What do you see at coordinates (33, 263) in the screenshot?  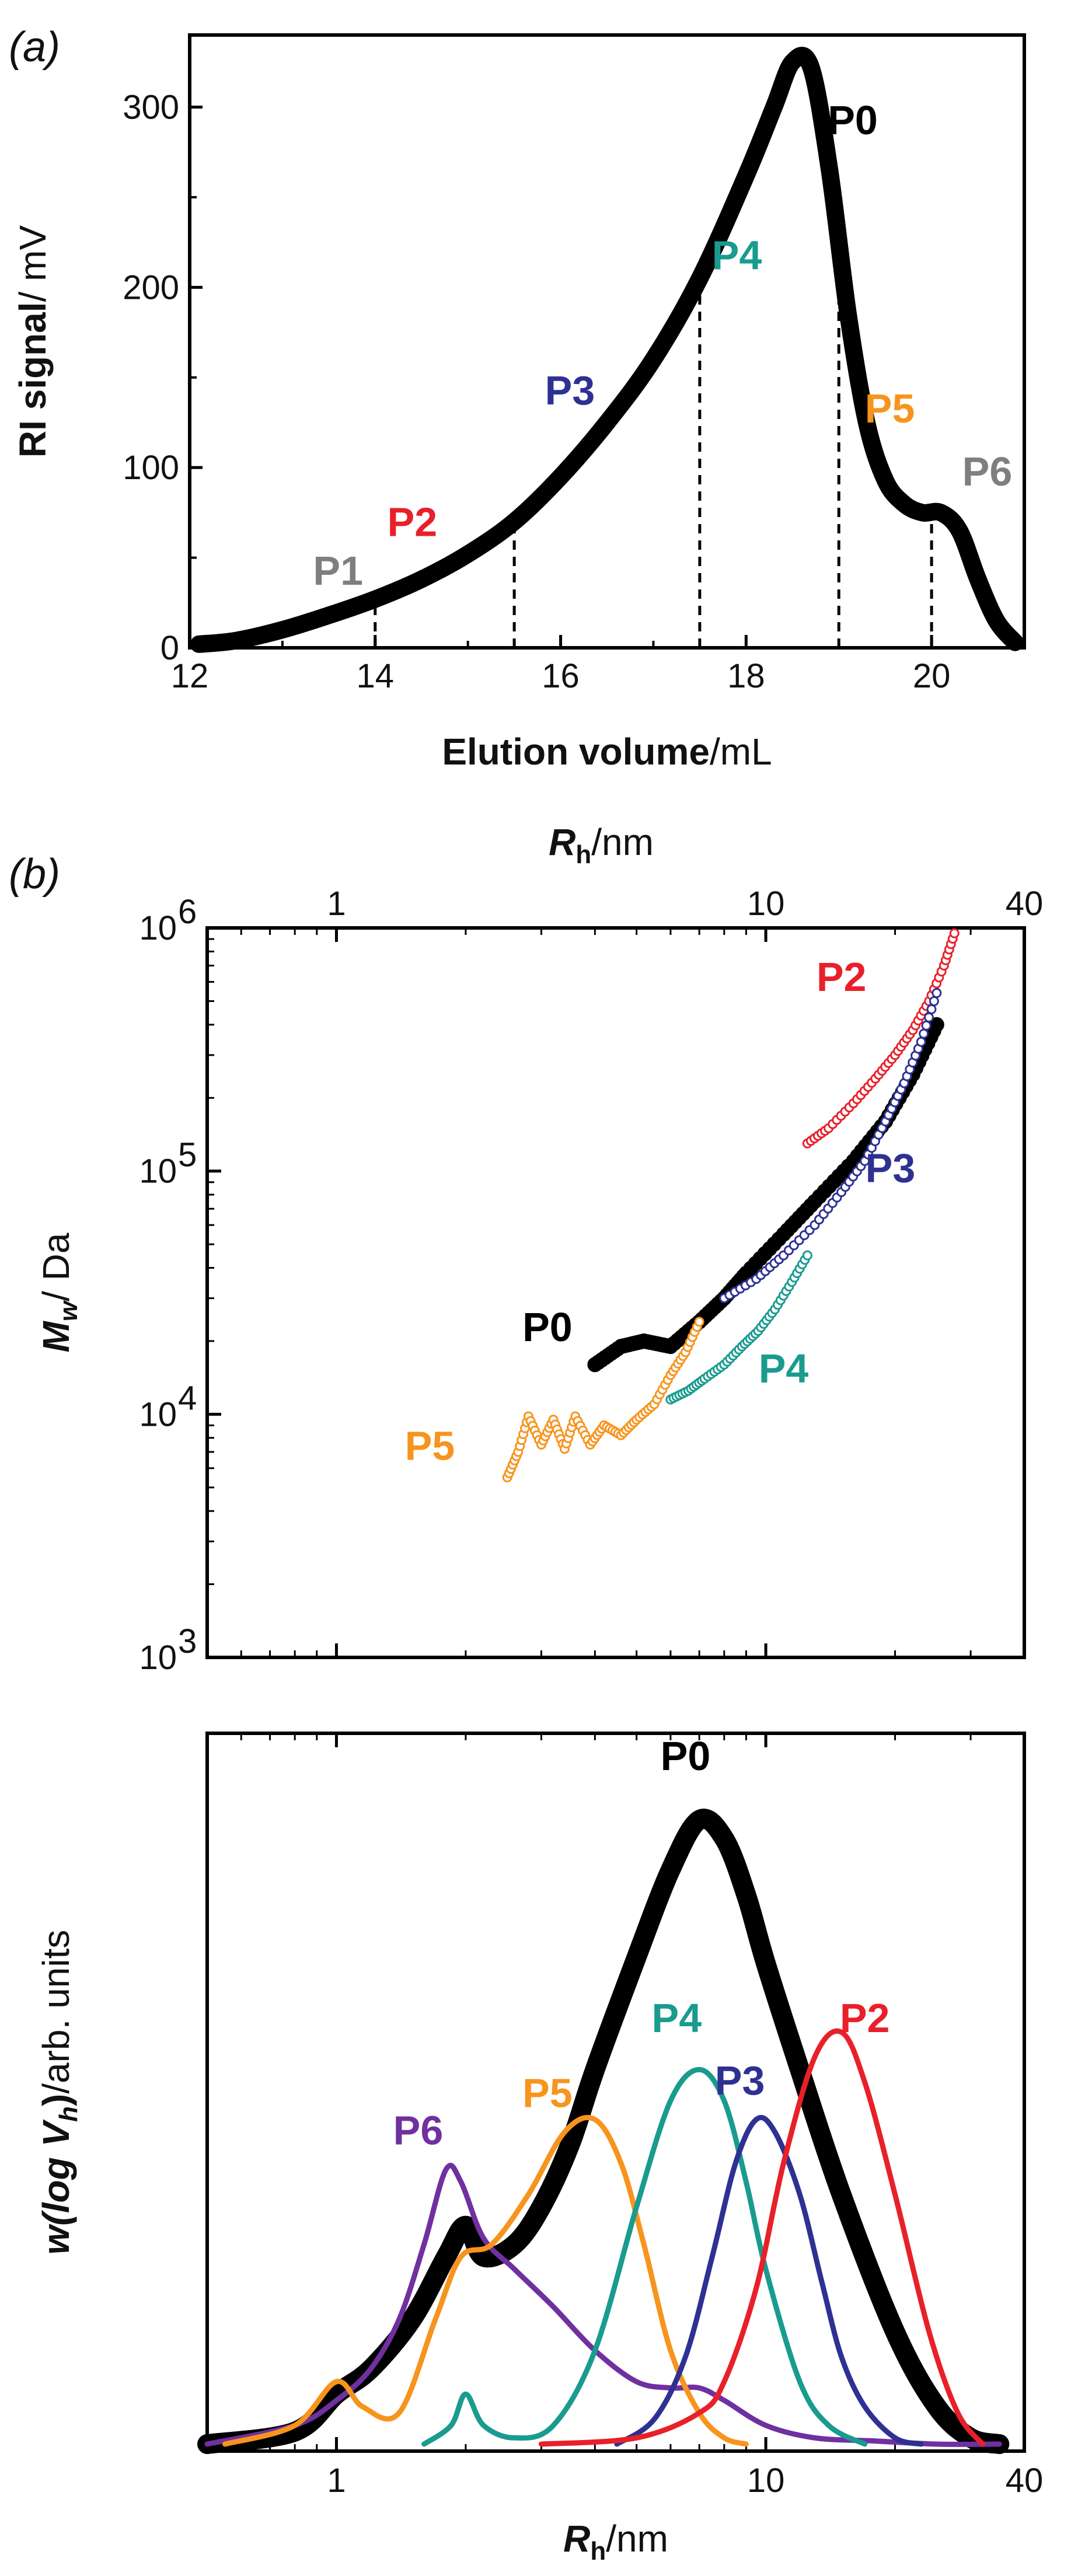 I see `chart-a-y-axis-label-unit: / mV` at bounding box center [33, 263].